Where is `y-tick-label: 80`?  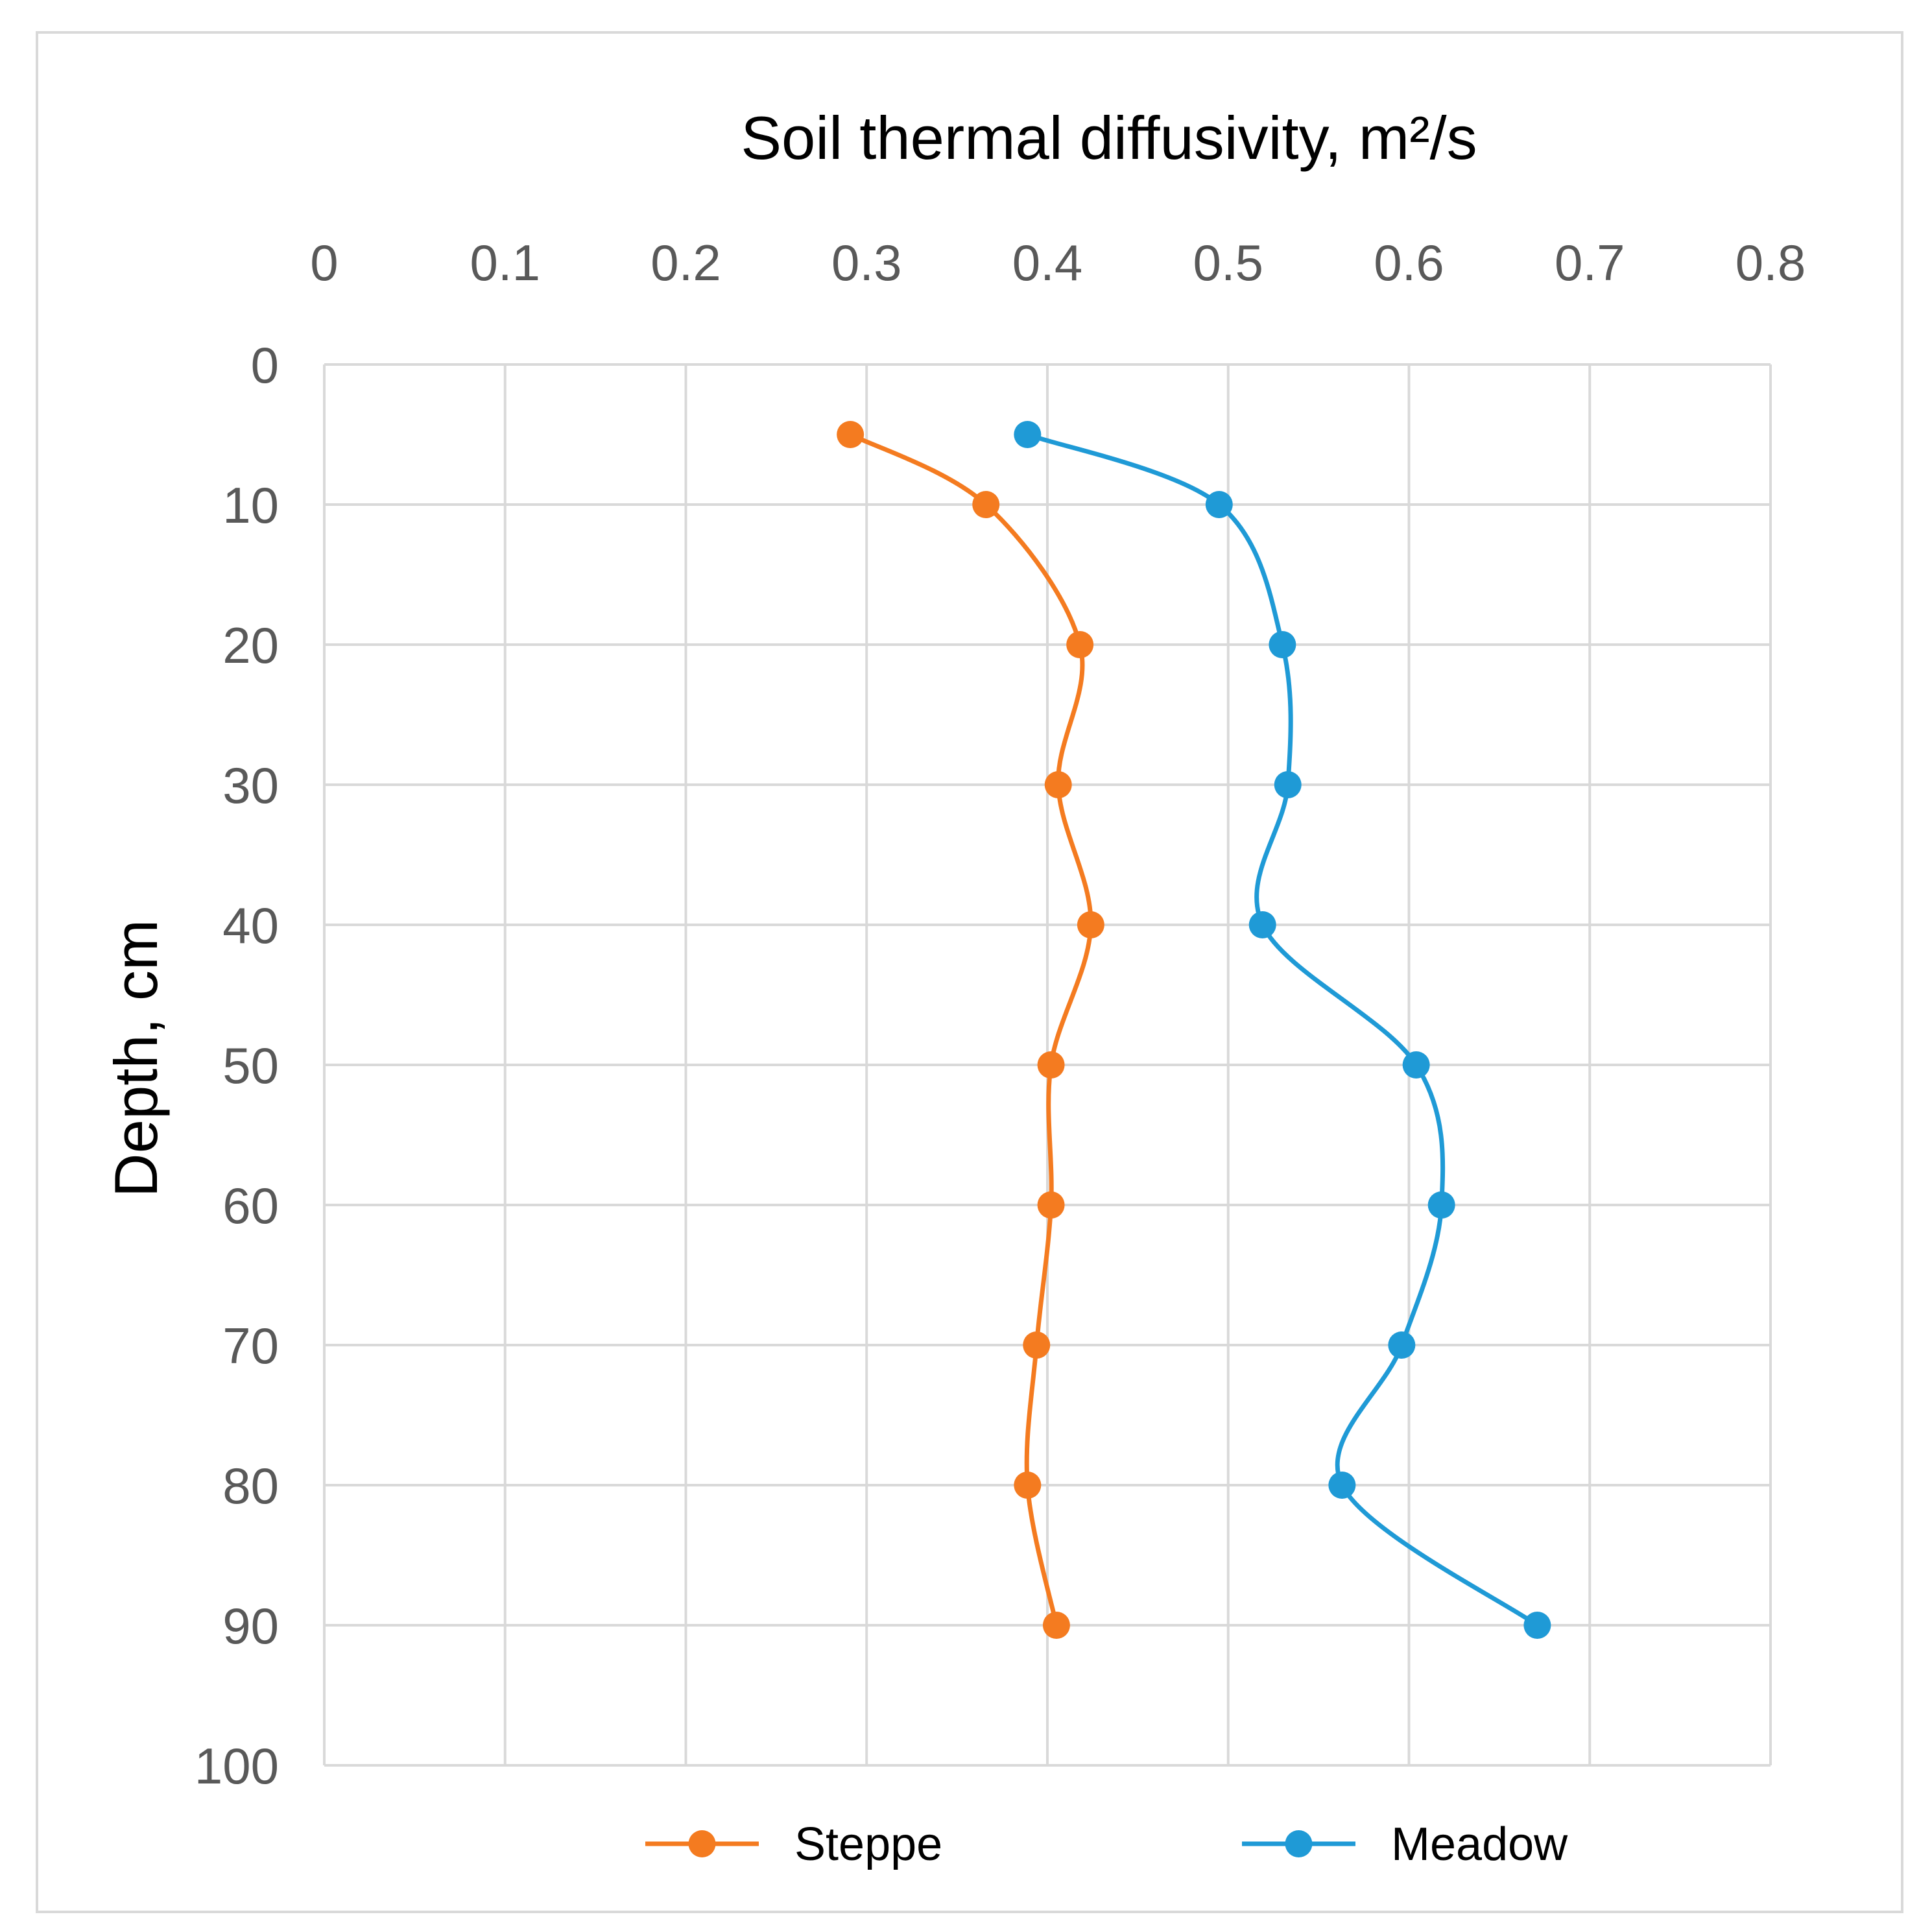 y-tick-label: 80 is located at coordinates (250, 1485).